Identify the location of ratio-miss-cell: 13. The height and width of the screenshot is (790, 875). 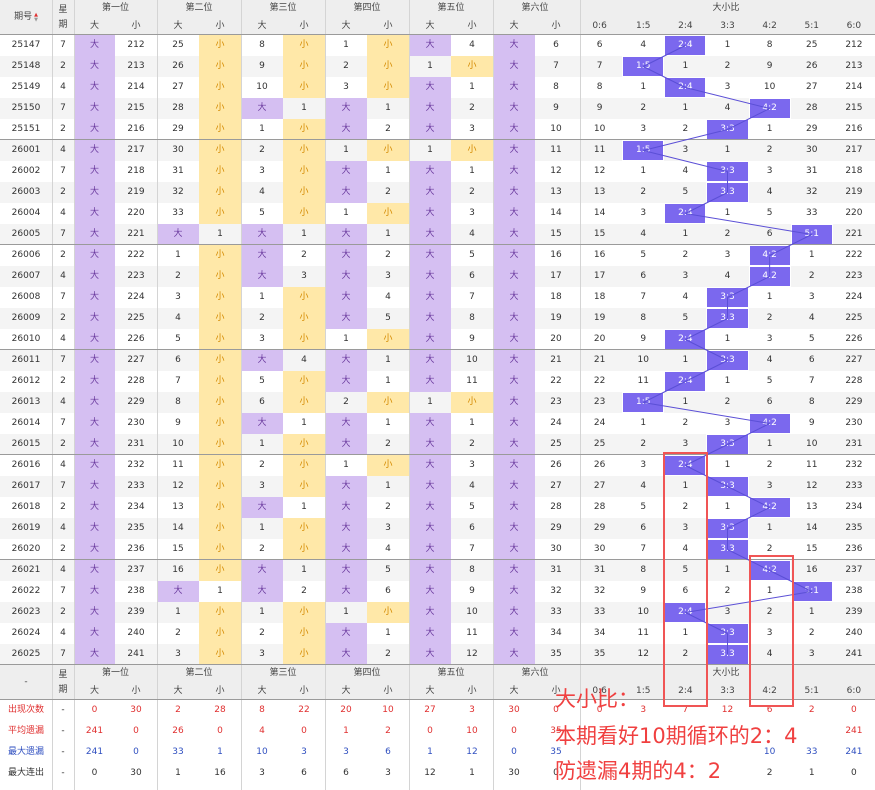
(600, 192).